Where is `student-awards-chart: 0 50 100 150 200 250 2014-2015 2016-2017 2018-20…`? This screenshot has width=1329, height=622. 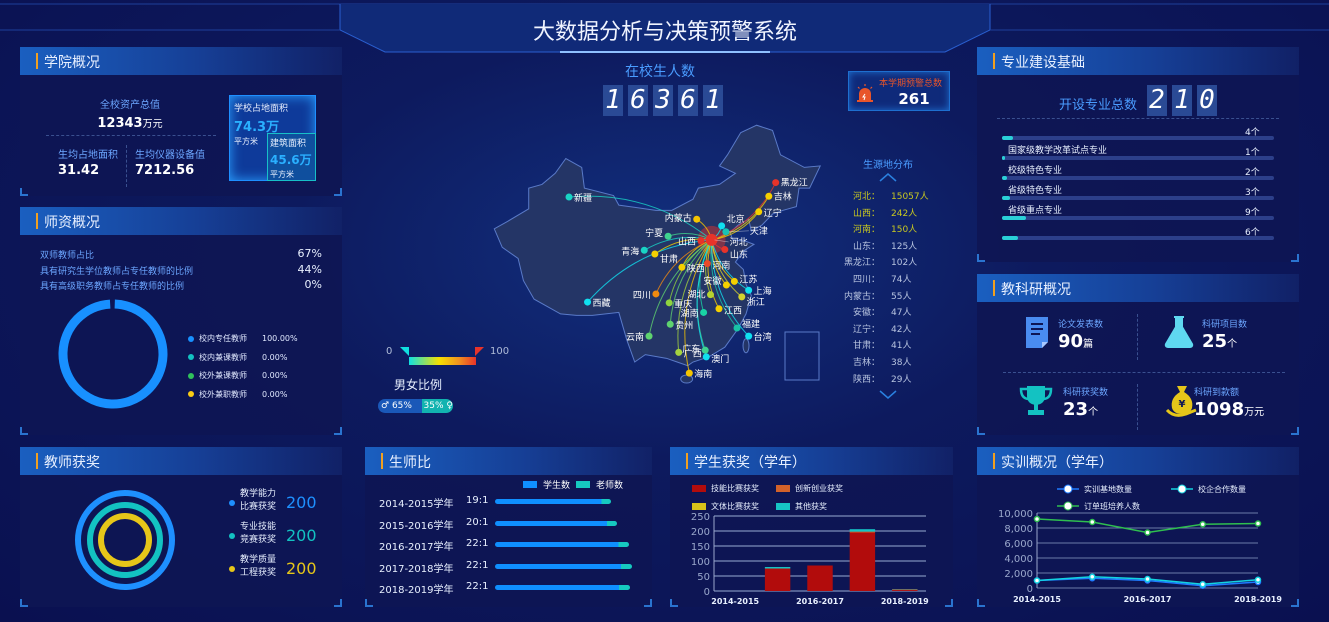
student-awards-chart: 0 50 100 150 200 250 2014-2015 2016-2017 2018-20… is located at coordinates (810, 559).